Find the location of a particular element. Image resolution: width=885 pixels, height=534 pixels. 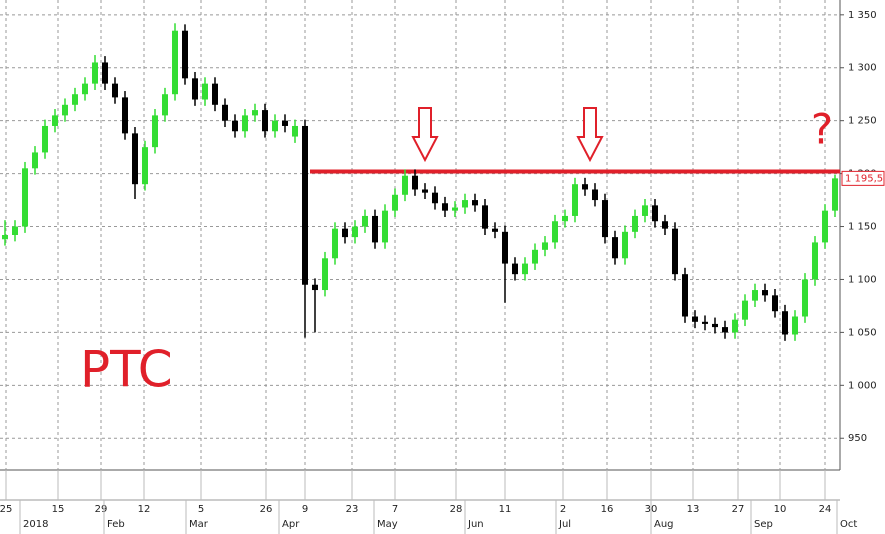

month-label: Jun is located at coordinates (475, 524).